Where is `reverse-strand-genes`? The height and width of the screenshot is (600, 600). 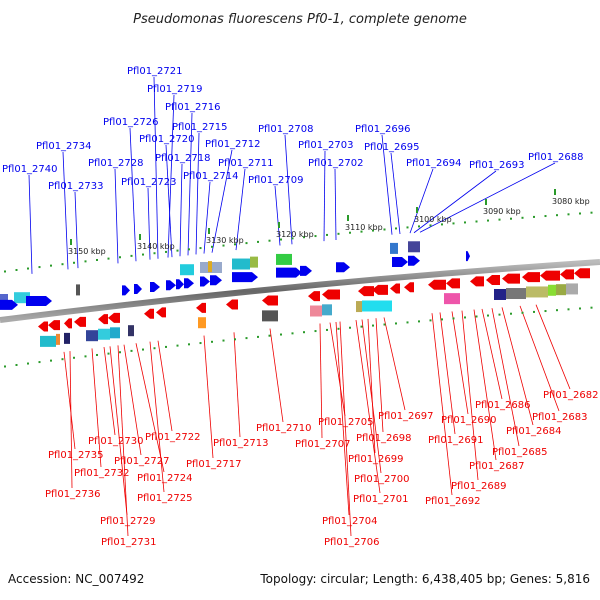
reverse-strand-genes is located at coordinates (314, 300).